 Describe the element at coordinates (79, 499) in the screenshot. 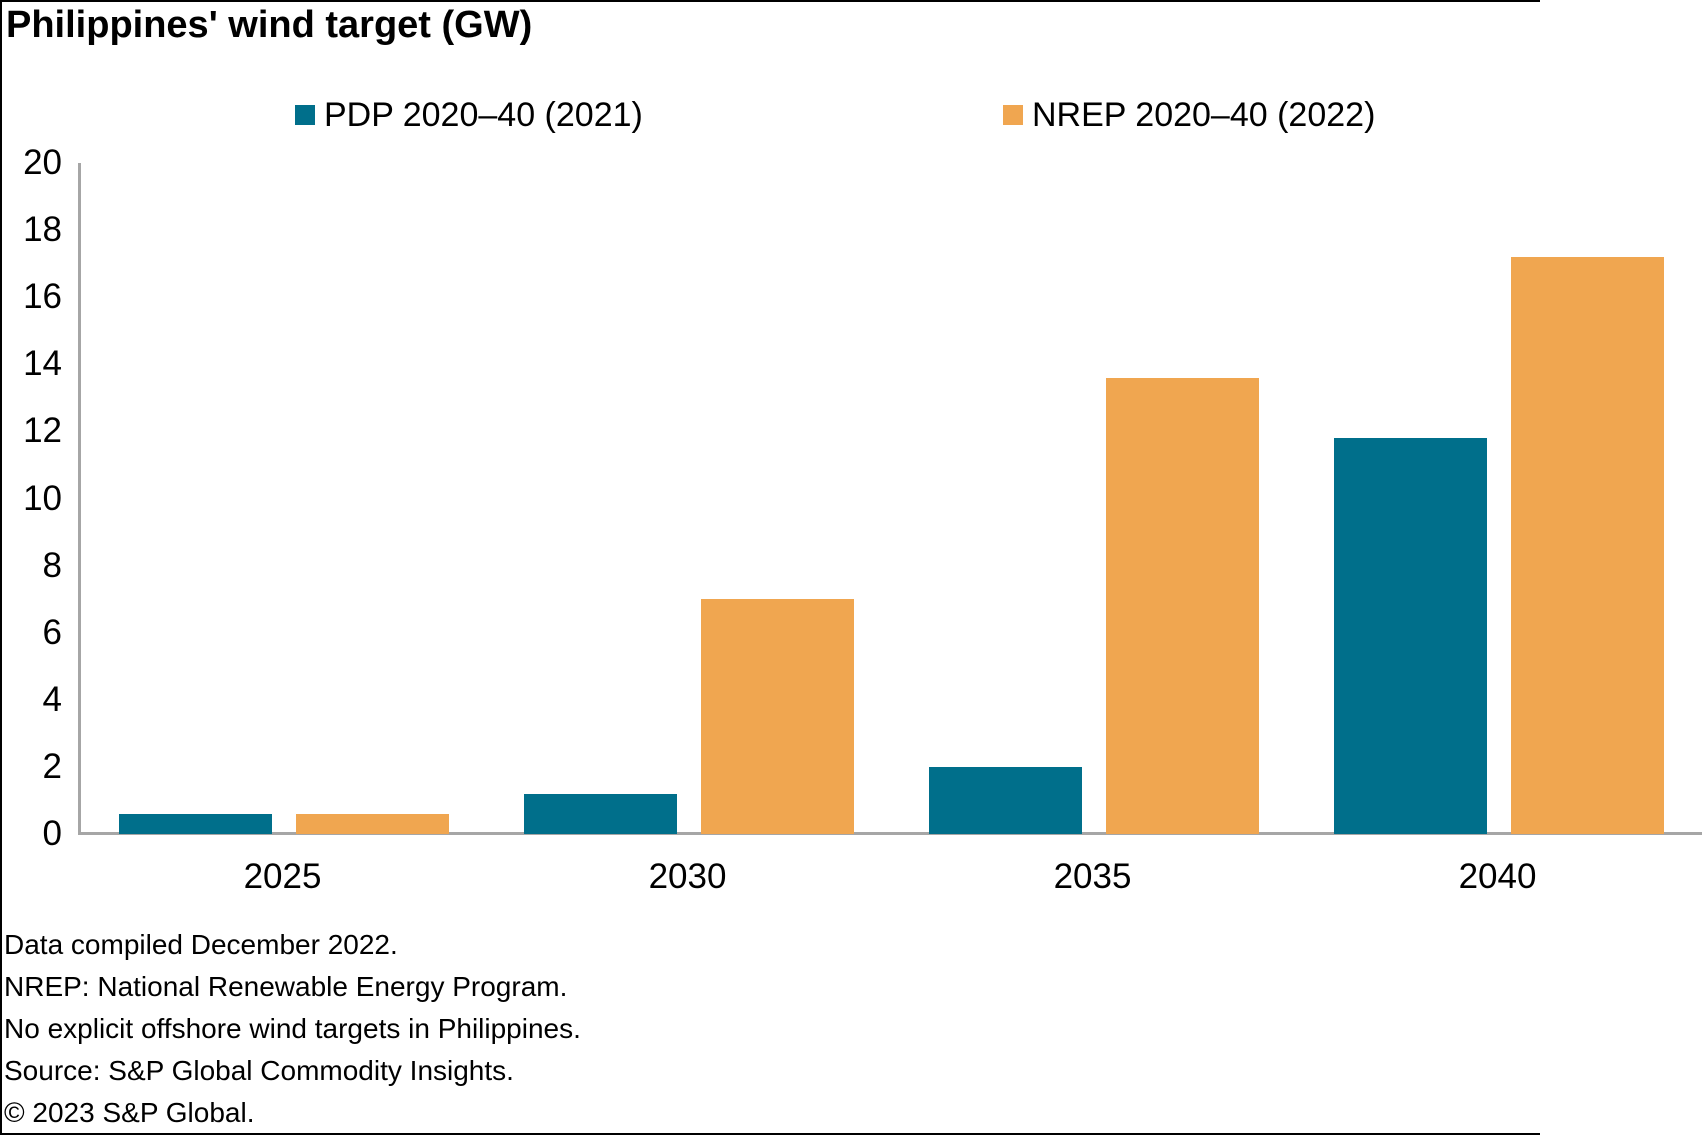

I see `y-axis-line` at that location.